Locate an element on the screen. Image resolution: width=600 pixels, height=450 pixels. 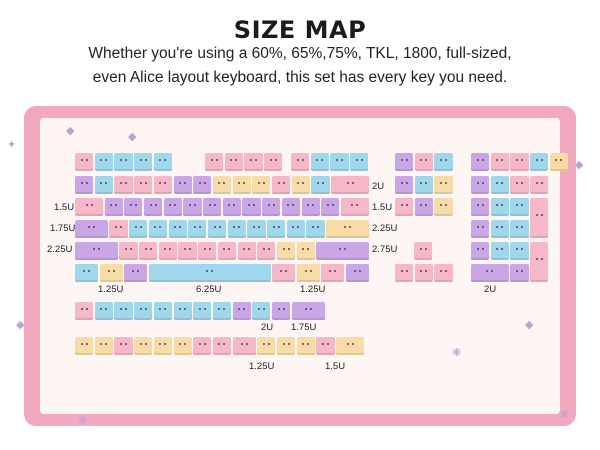
size-label-1-5u-left: 1.5U is located at coordinates (64, 207).